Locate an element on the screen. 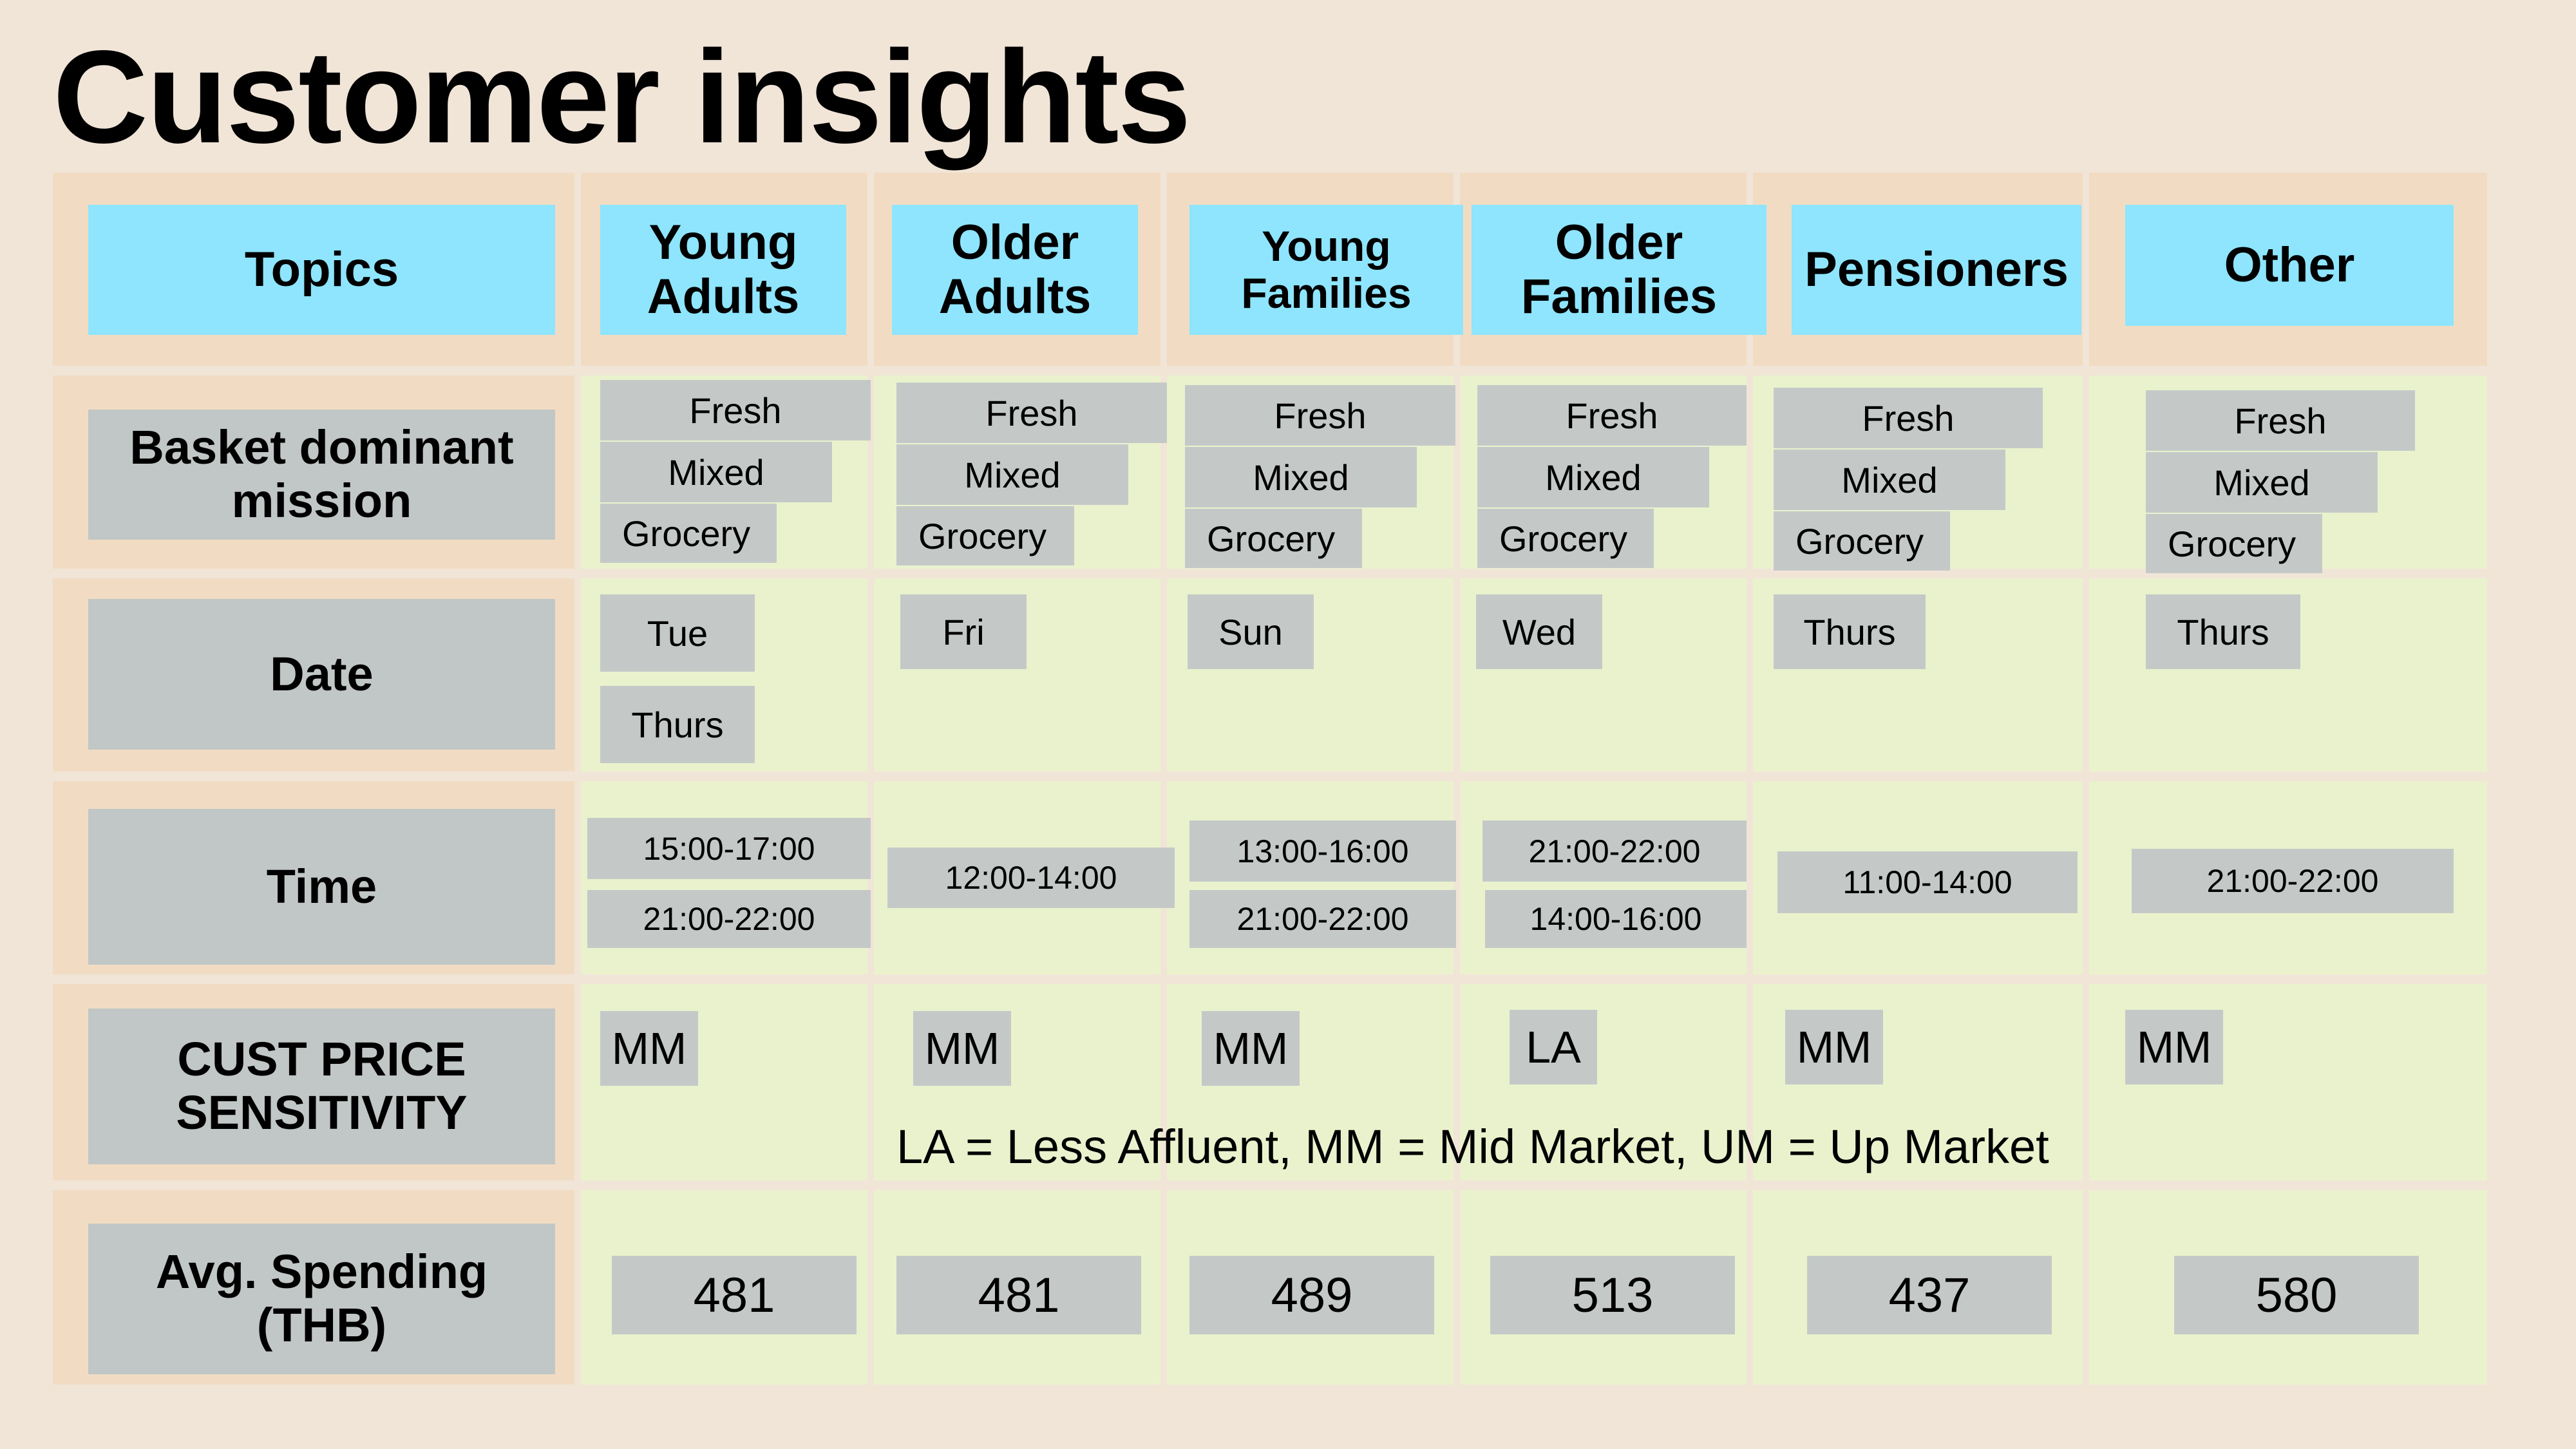 Image resolution: width=2576 pixels, height=1449 pixels. header-segment-older-adults: Older Adults is located at coordinates (1015, 270).